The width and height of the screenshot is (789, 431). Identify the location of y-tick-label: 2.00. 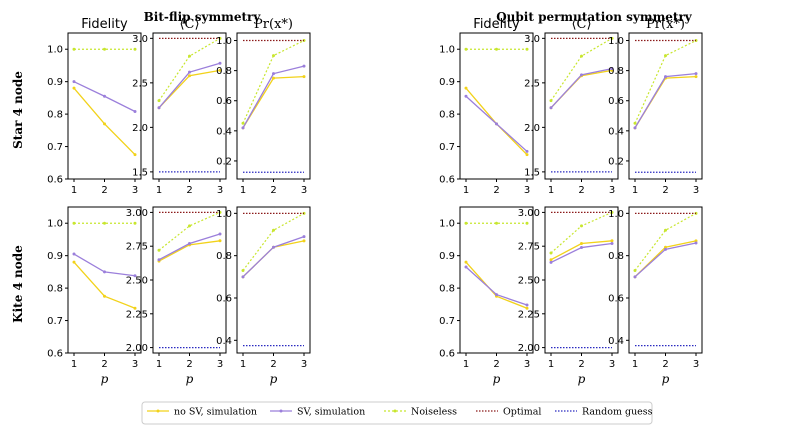
(529, 348).